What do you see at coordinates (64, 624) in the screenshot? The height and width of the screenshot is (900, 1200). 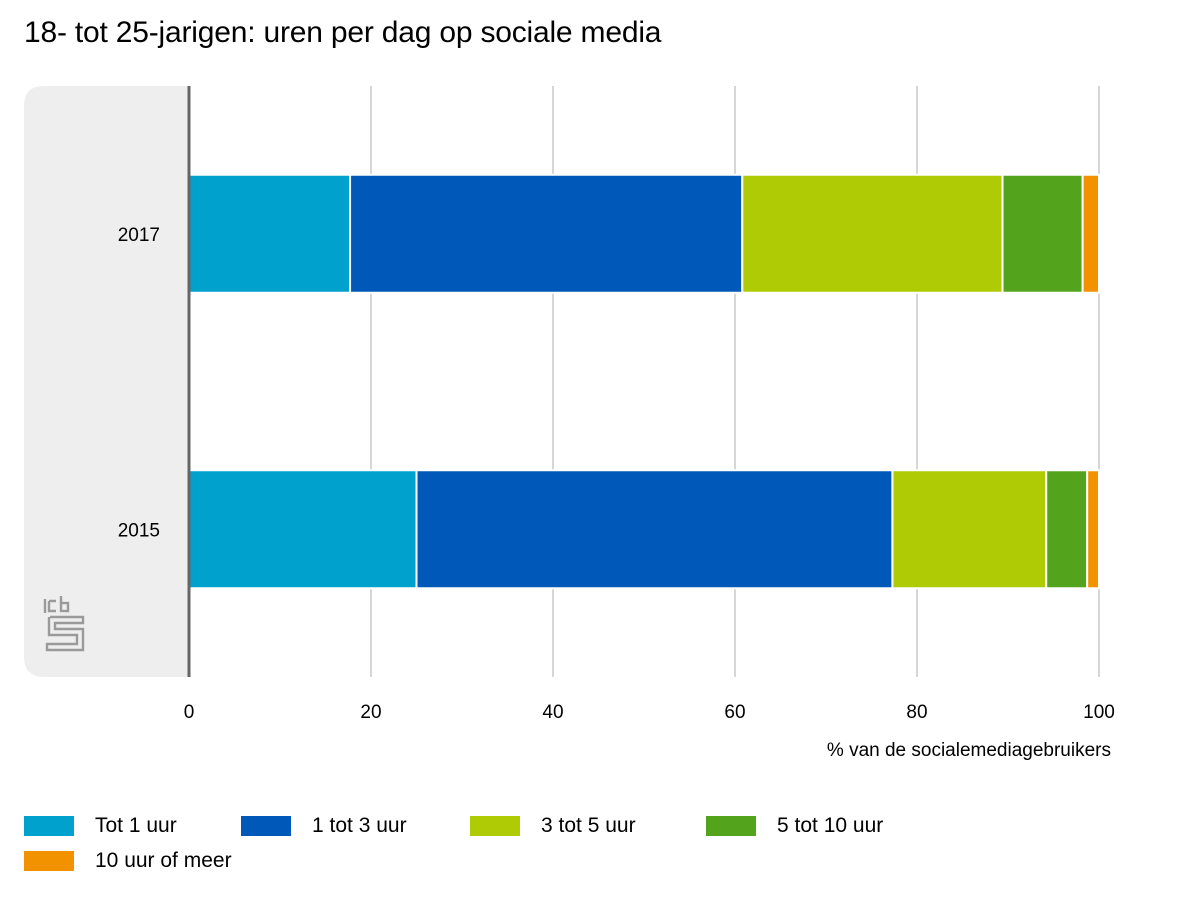 I see `cbs-logo-icon` at bounding box center [64, 624].